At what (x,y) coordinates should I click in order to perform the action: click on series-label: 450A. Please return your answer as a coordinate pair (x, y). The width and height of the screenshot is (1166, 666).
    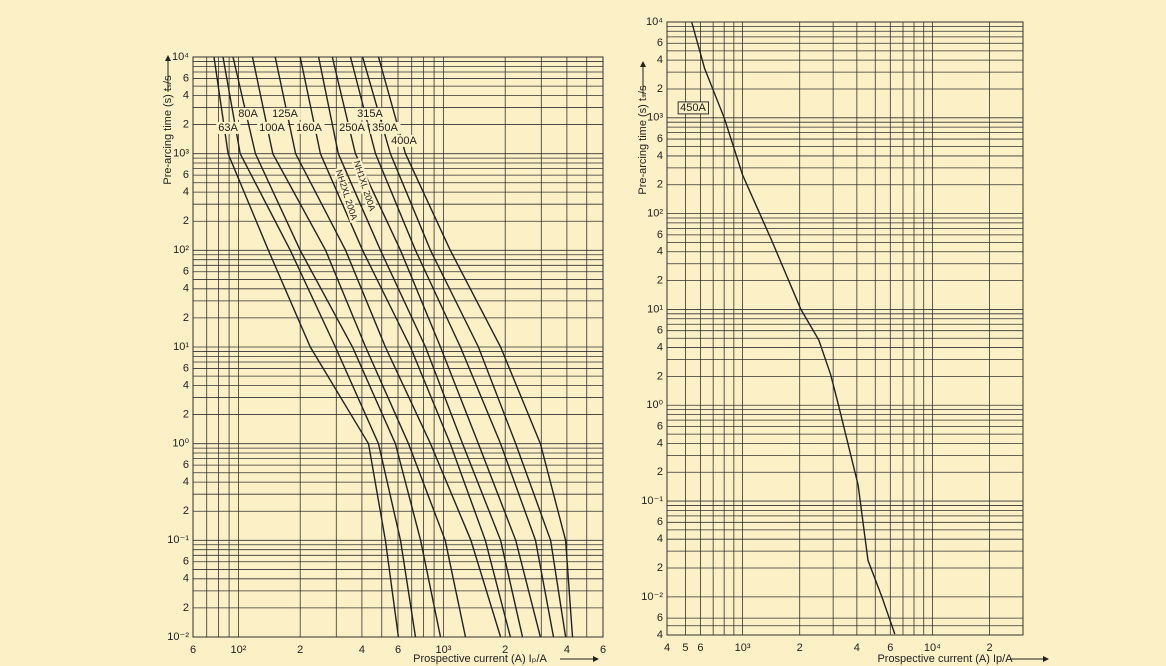
    Looking at the image, I should click on (693, 108).